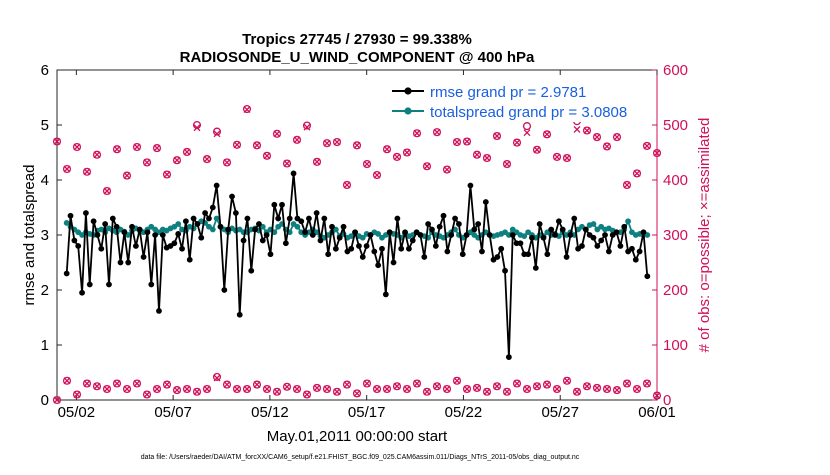 The width and height of the screenshot is (830, 475). I want to click on x-tick-label: 05/12, so click(270, 412).